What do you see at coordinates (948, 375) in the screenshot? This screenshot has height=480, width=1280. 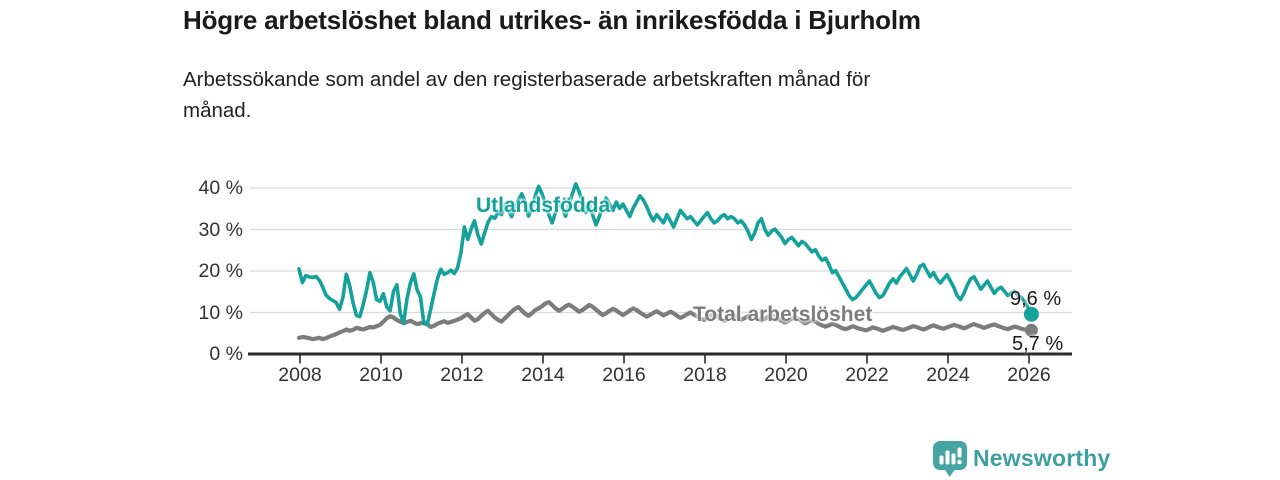 I see `x-tick-label-2024: 2024` at bounding box center [948, 375].